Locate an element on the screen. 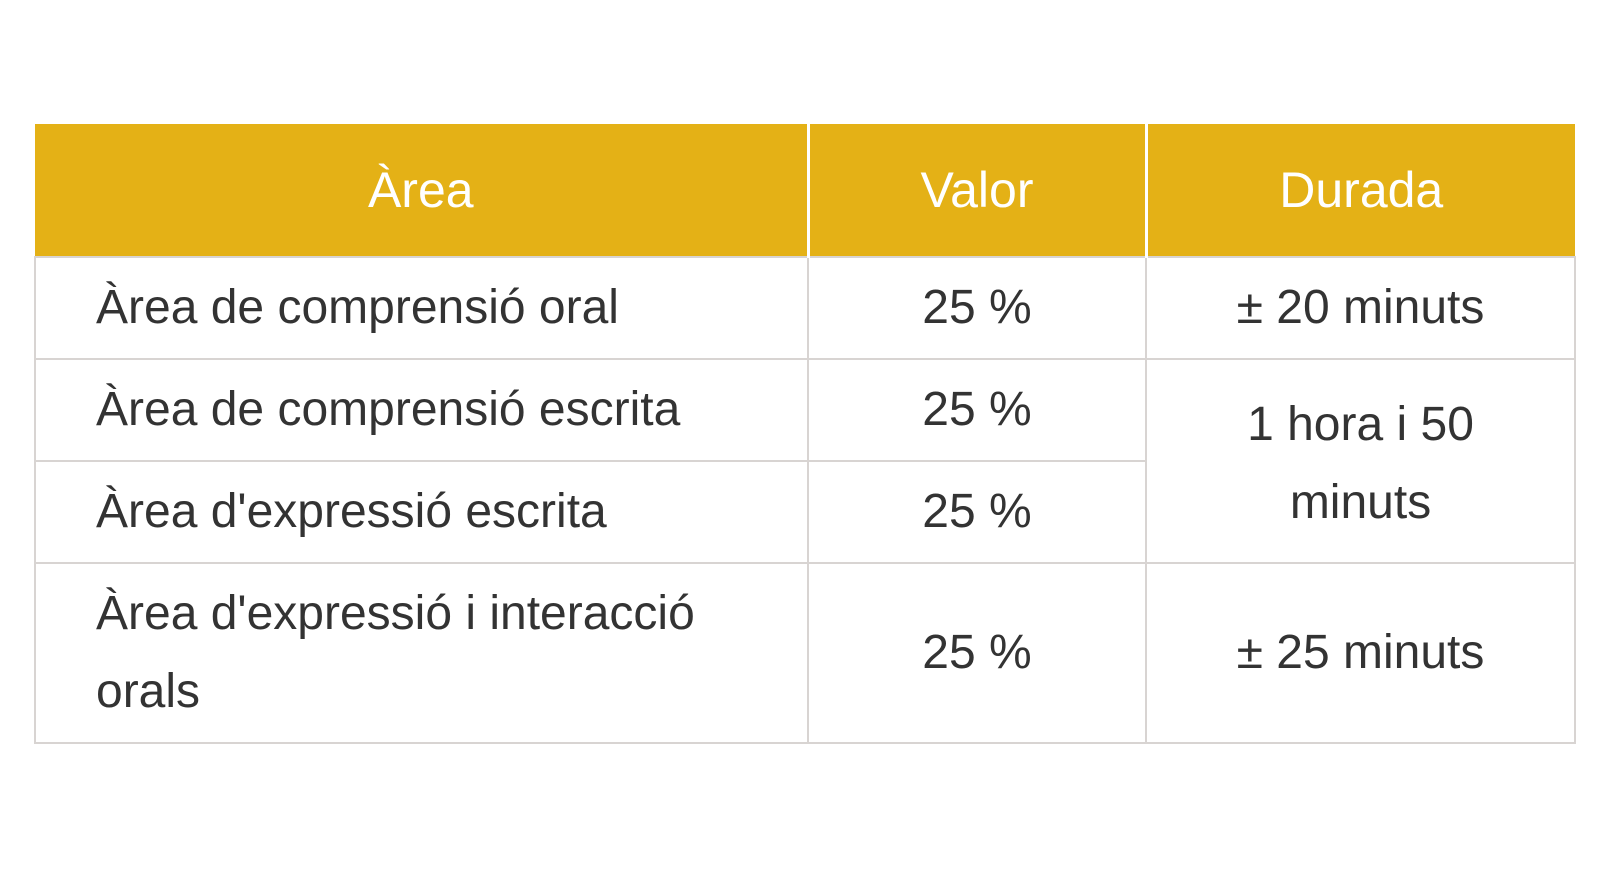 The height and width of the screenshot is (873, 1600). table-row: Àrea d'expressió escrita 25 % is located at coordinates (804, 512).